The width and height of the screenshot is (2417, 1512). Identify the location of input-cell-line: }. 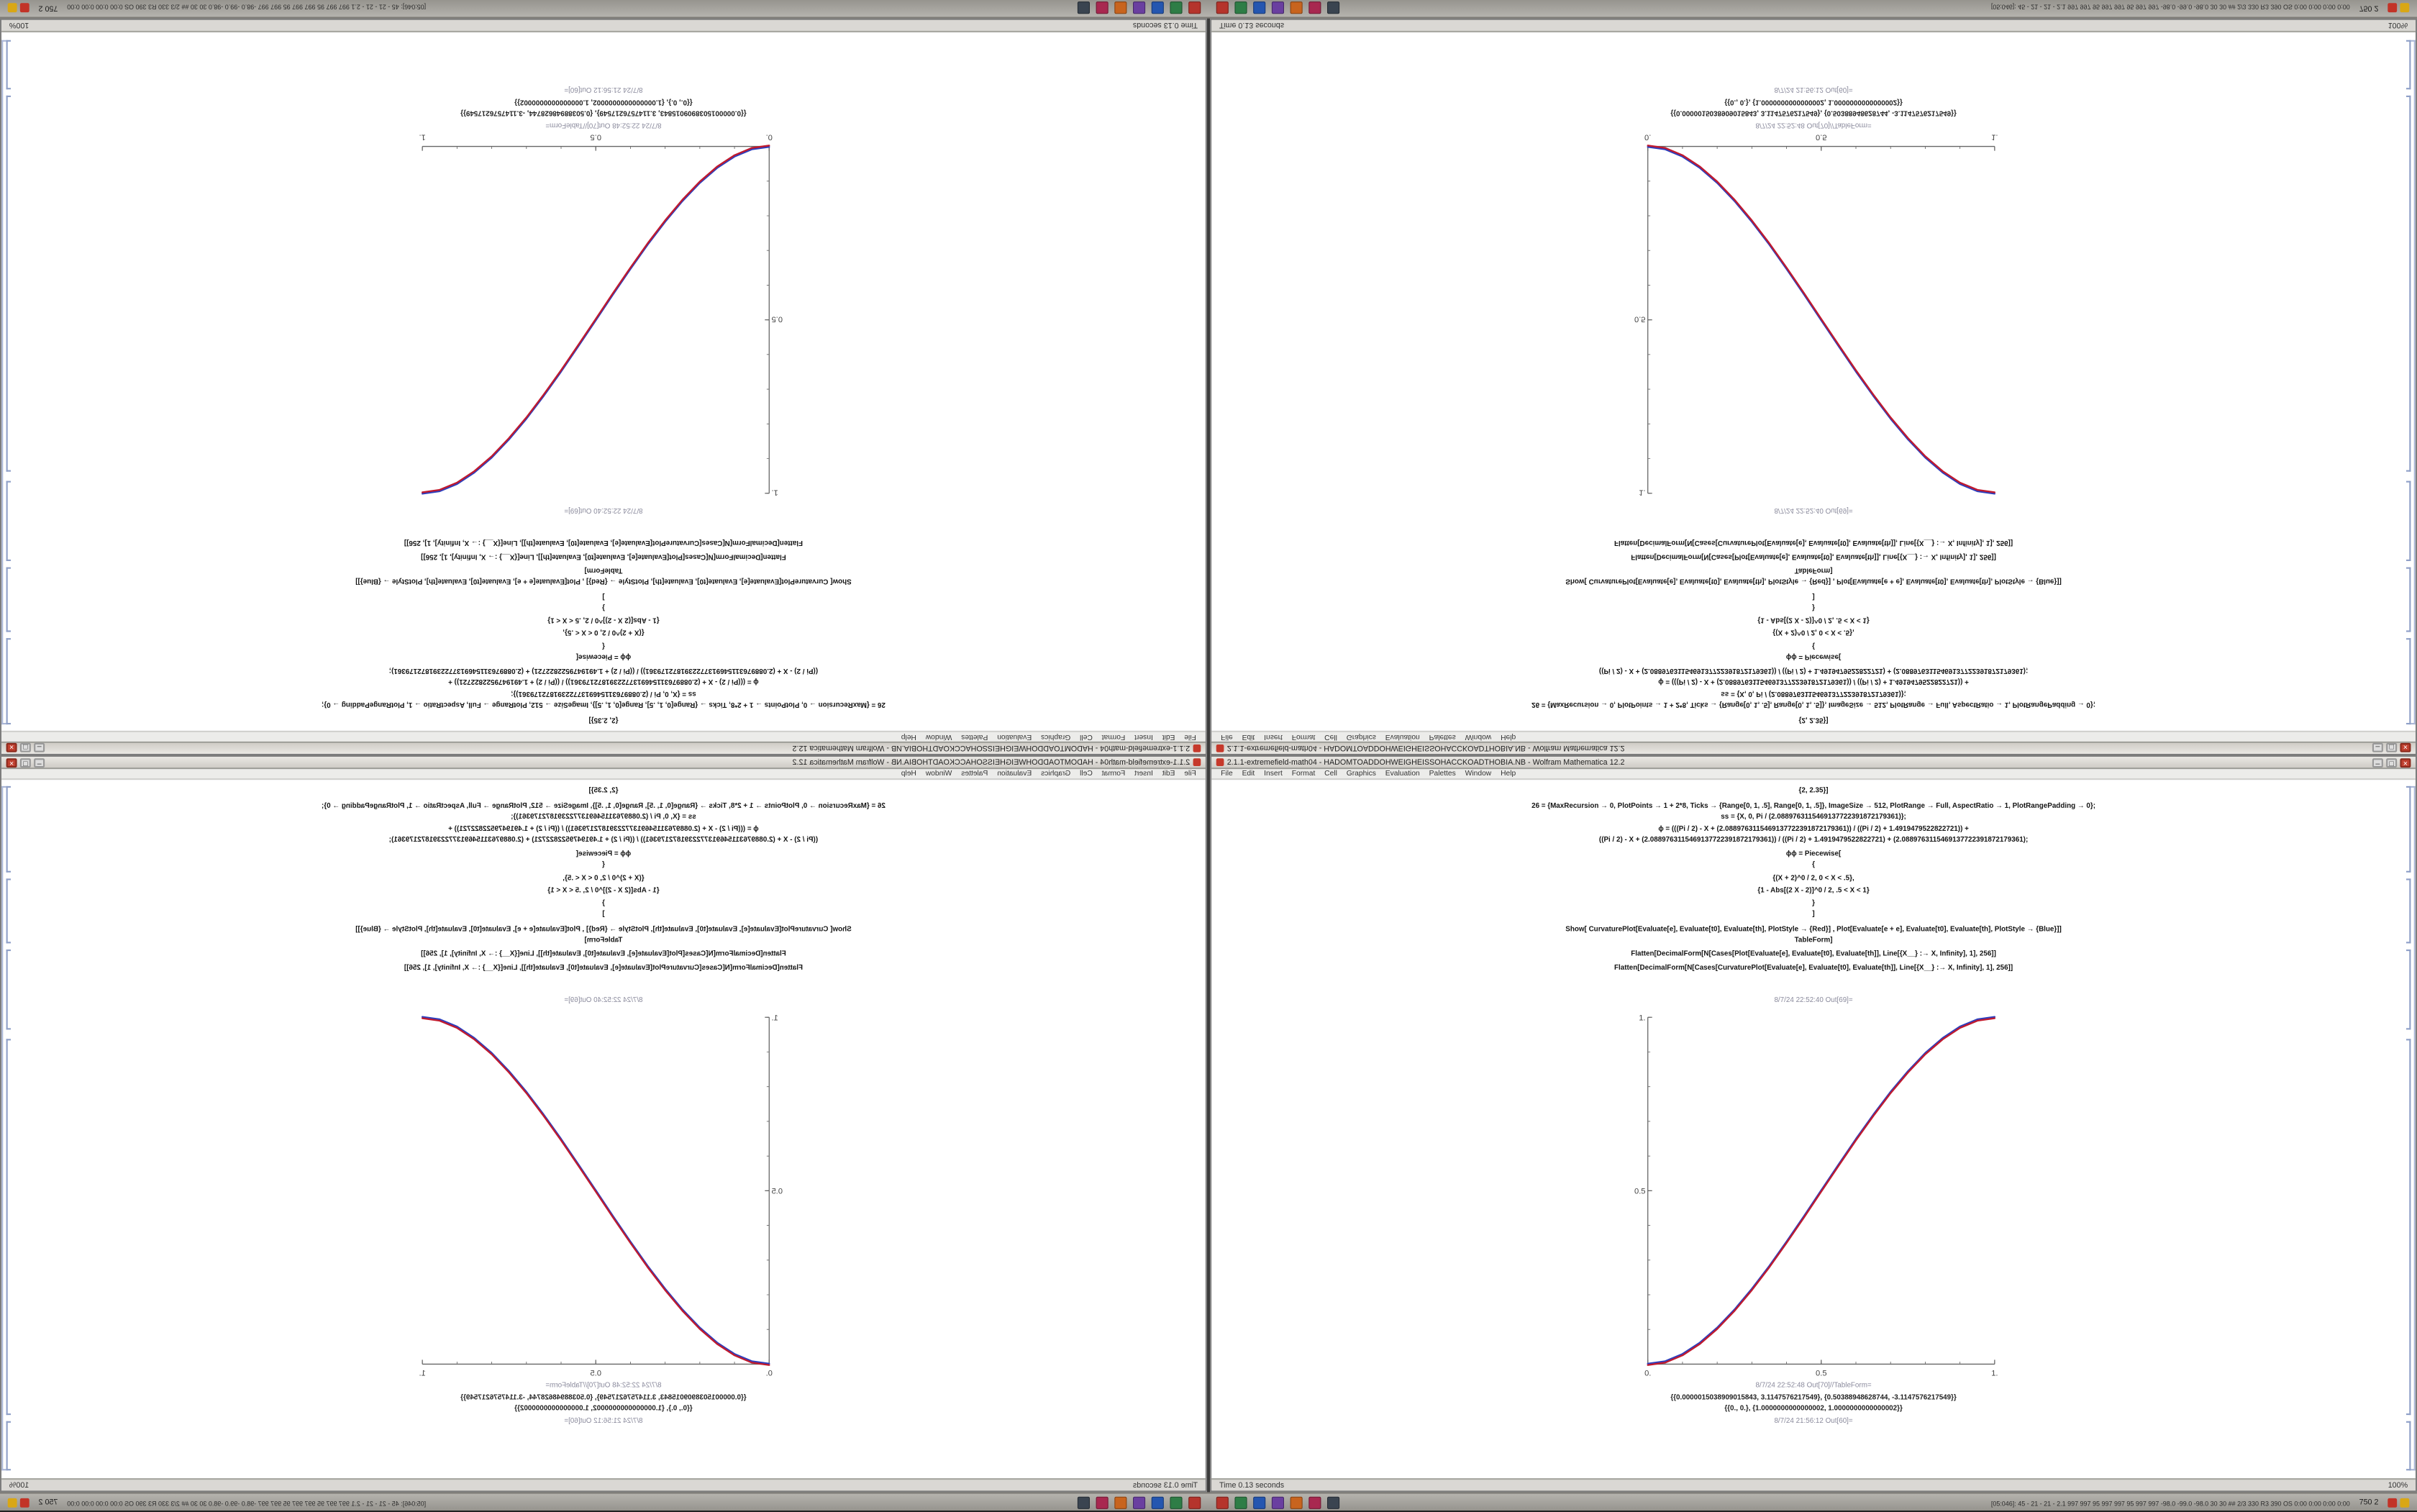
(604, 609).